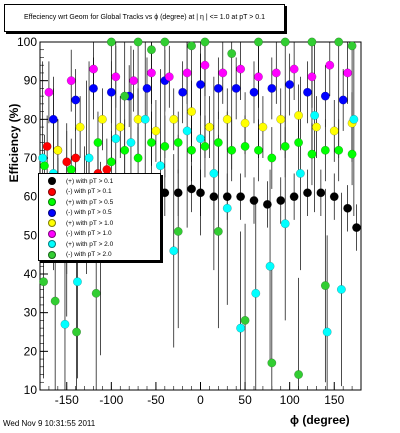 The width and height of the screenshot is (400, 433). Describe the element at coordinates (89, 255) in the screenshot. I see `legend-label: (-) with pT > 2.0` at that location.